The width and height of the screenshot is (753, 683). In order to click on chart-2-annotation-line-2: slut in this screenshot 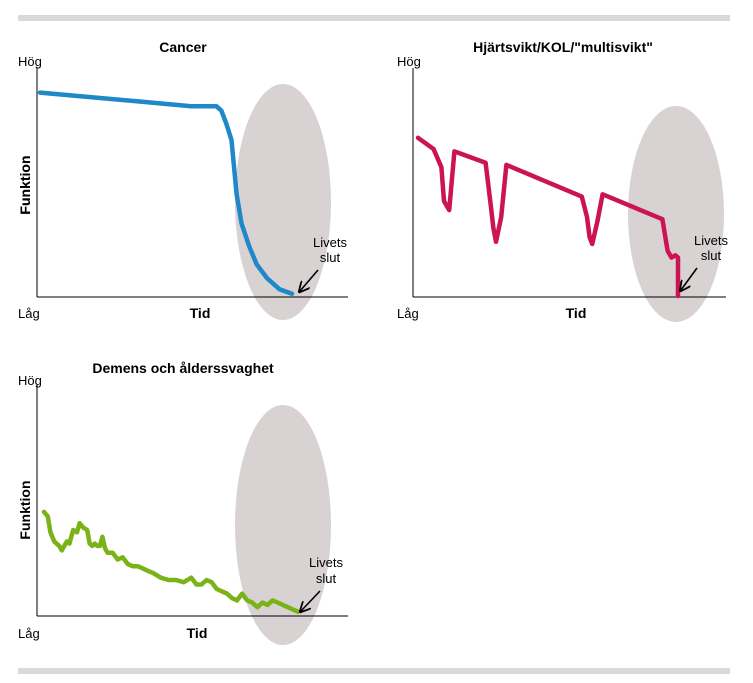, I will do `click(711, 255)`.